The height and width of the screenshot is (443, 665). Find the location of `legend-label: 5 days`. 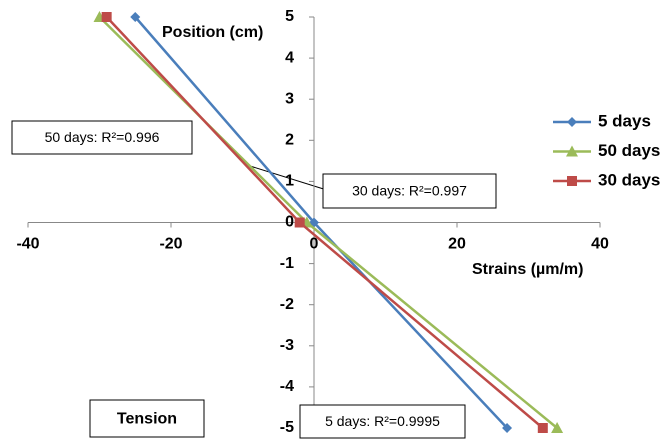

legend-label: 5 days is located at coordinates (624, 120).